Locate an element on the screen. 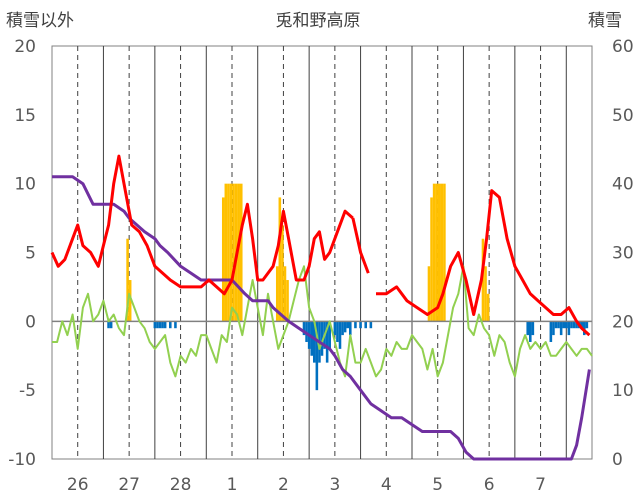 Image resolution: width=636 pixels, height=501 pixels. y-tick-left: -10 is located at coordinates (22, 460).